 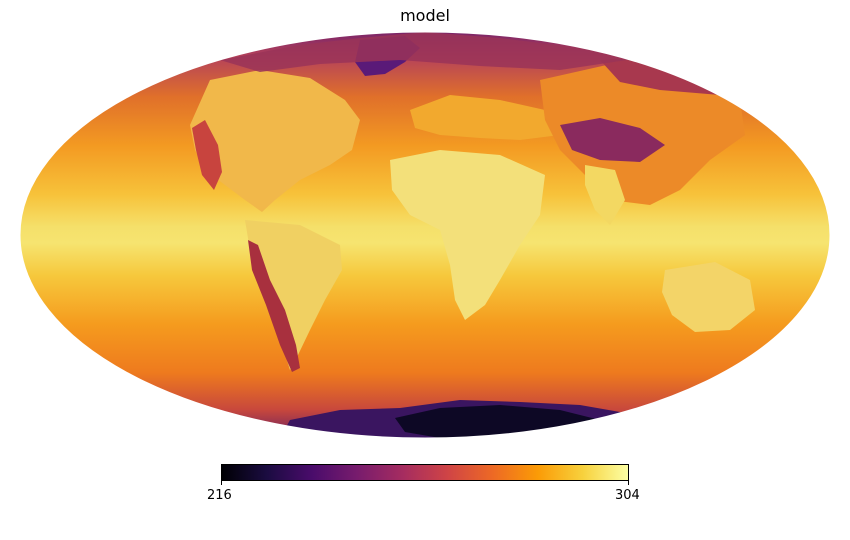 I want to click on north-america-region, so click(x=275, y=141).